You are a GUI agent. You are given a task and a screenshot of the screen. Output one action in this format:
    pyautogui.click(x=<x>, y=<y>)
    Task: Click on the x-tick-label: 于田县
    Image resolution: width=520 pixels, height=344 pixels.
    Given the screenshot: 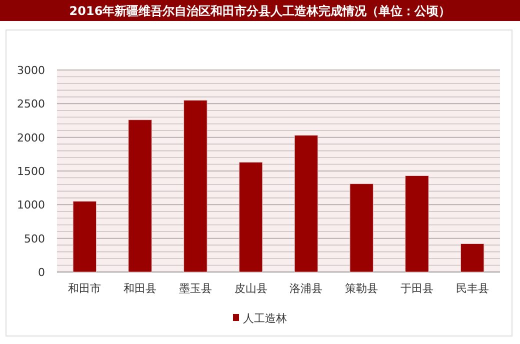 What is the action you would take?
    pyautogui.click(x=417, y=288)
    